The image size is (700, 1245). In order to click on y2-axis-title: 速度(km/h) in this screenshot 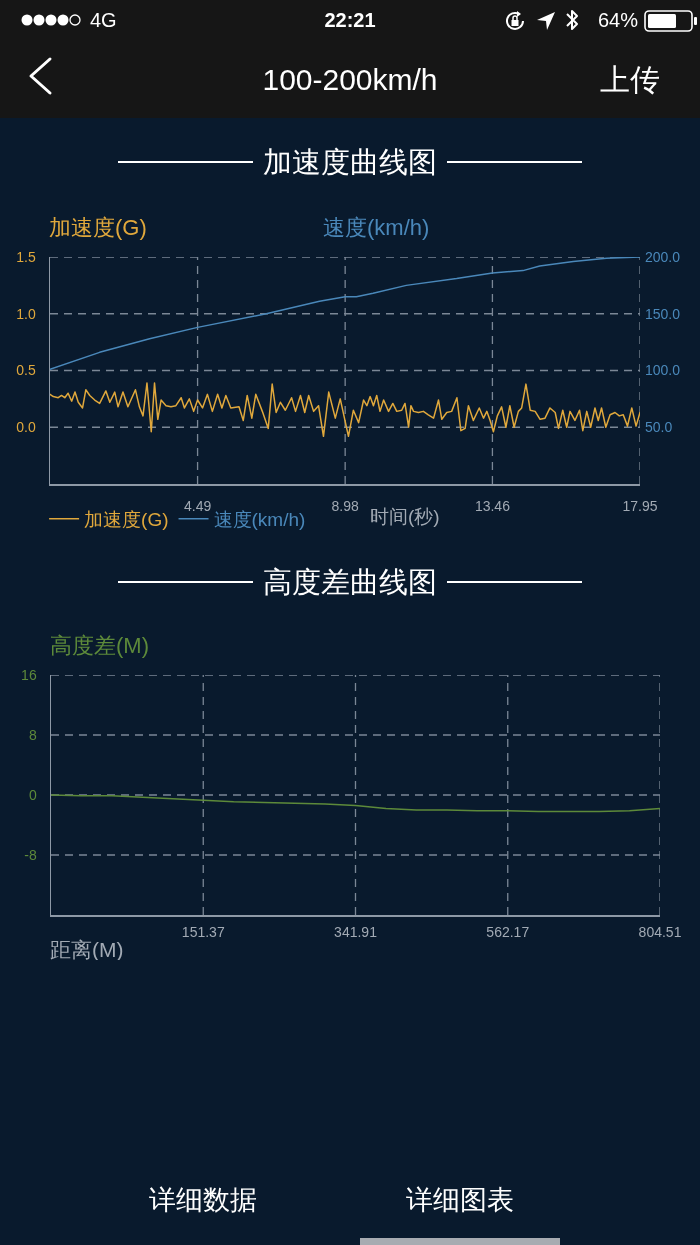, I will do `click(376, 227)`.